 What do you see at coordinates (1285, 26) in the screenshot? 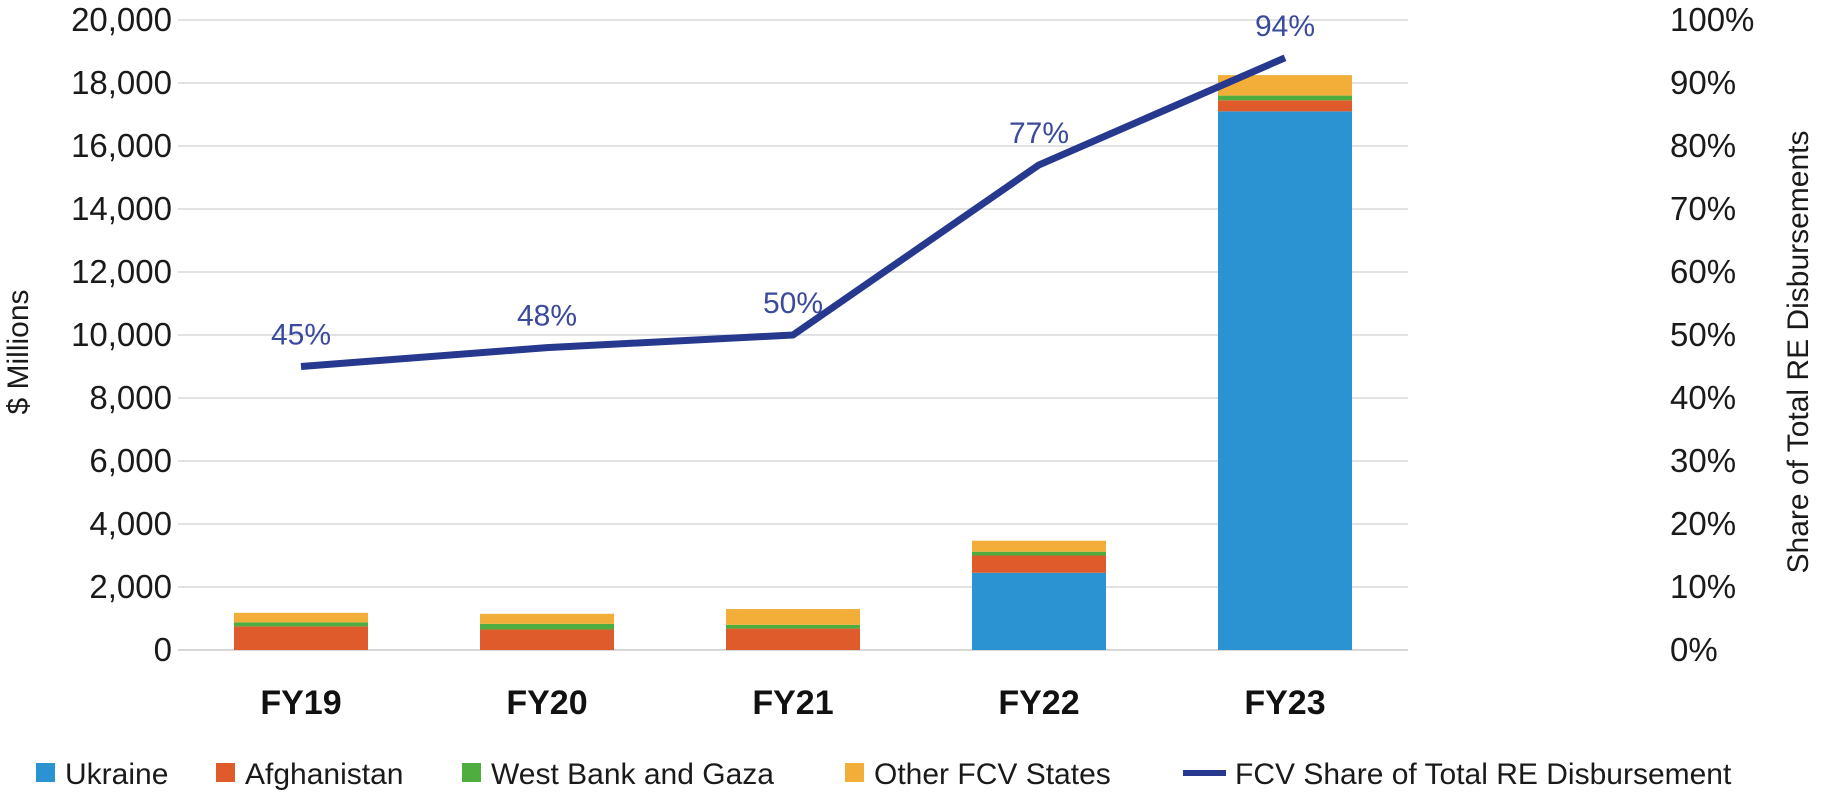
I see `share-data-label: 94%` at bounding box center [1285, 26].